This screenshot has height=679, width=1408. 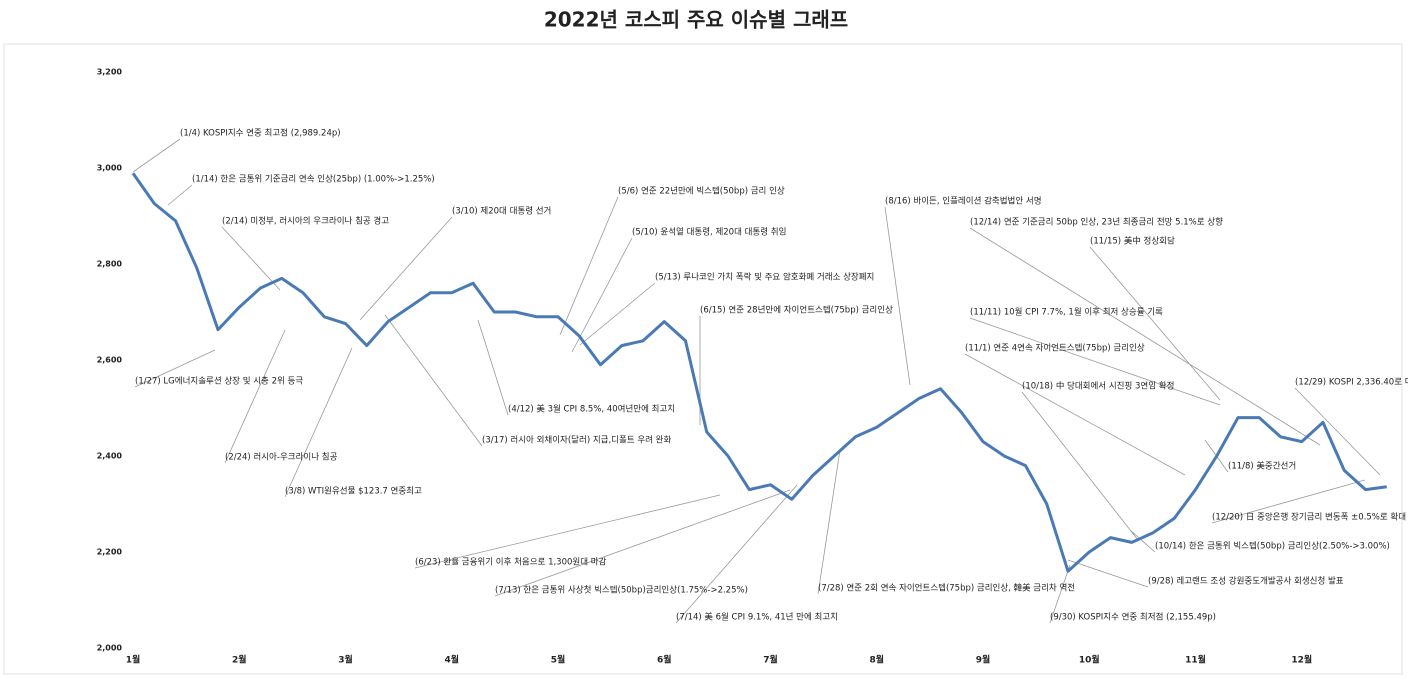 What do you see at coordinates (305, 221) in the screenshot?
I see `annotation: (2/14) 미정부, 러시아의 우크라이나 침공 경고` at bounding box center [305, 221].